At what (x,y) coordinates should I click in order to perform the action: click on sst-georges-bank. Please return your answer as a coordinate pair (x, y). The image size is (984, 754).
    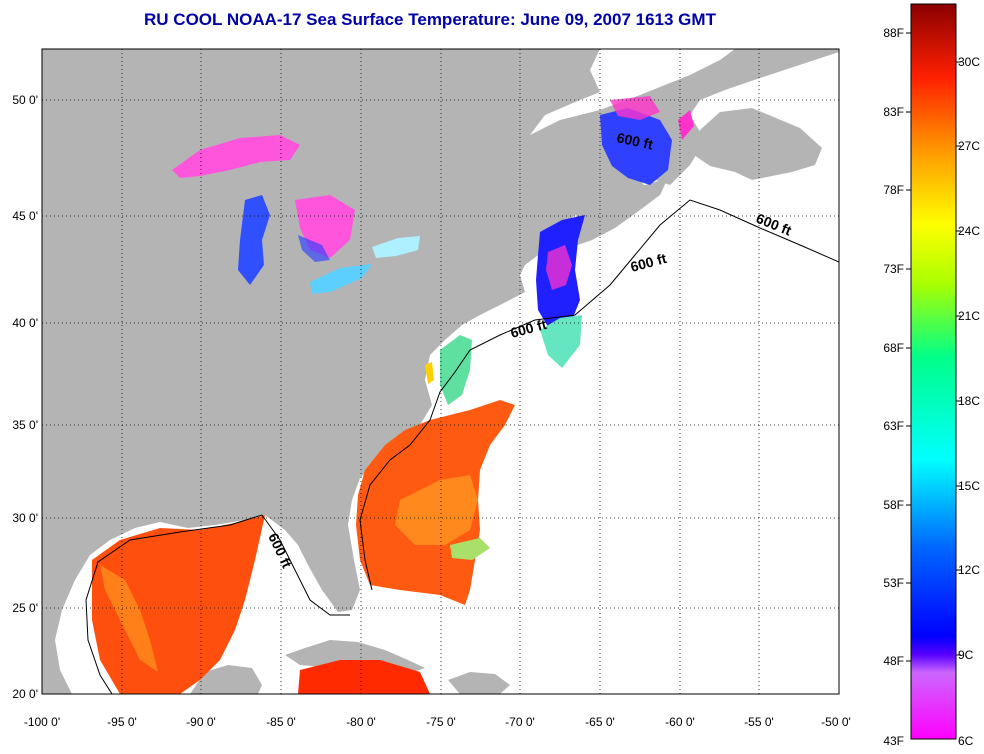
    Looking at the image, I should click on (561, 341).